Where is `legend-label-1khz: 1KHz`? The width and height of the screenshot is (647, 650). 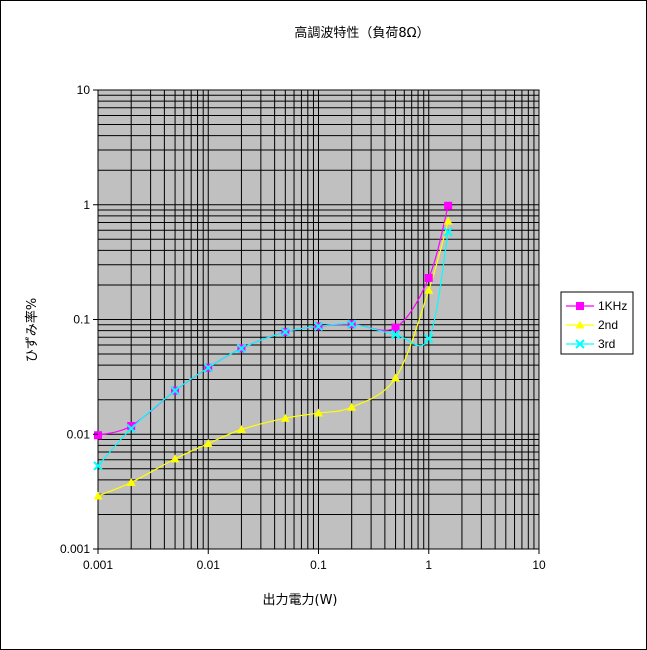
legend-label-1khz: 1KHz is located at coordinates (612, 306).